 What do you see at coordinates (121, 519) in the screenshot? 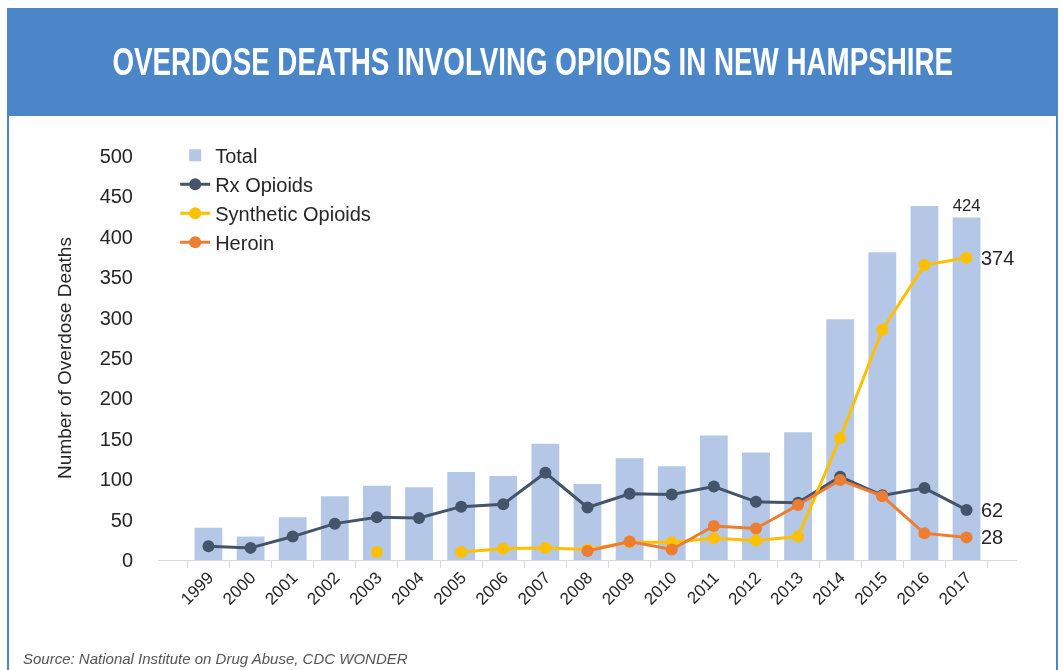
I see `y-tick-label: 50` at bounding box center [121, 519].